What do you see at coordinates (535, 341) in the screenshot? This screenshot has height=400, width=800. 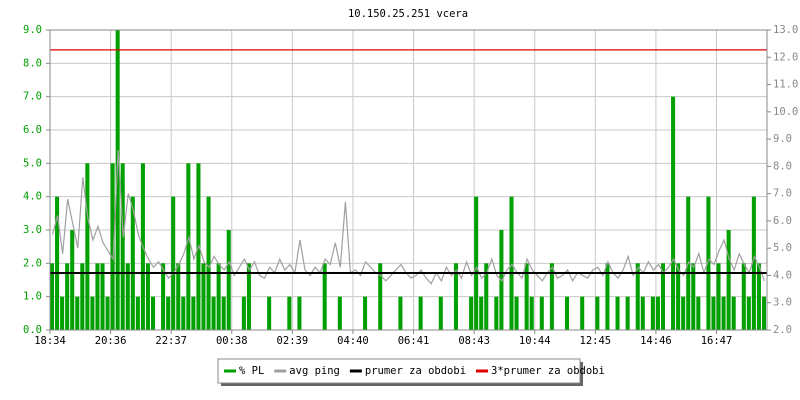 I see `x-tick-label: 10:44` at bounding box center [535, 341].